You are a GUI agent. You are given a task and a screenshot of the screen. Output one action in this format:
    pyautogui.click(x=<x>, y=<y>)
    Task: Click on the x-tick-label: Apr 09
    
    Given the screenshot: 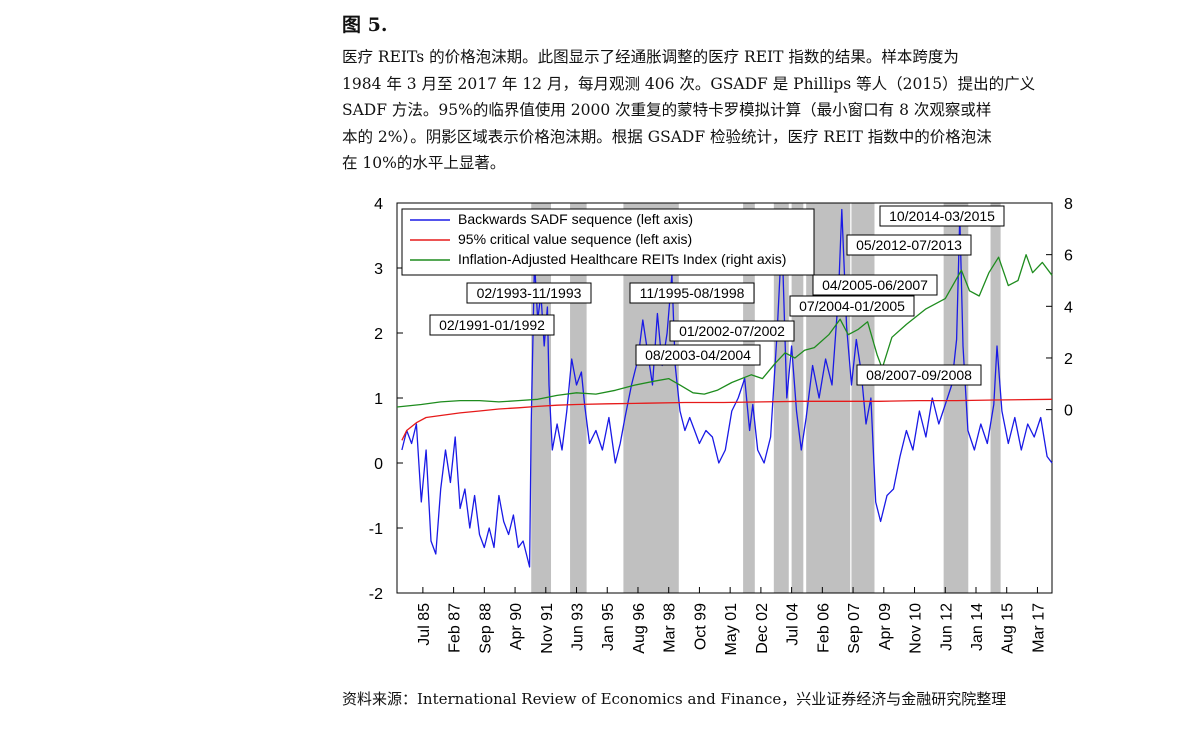 What is the action you would take?
    pyautogui.click(x=885, y=626)
    